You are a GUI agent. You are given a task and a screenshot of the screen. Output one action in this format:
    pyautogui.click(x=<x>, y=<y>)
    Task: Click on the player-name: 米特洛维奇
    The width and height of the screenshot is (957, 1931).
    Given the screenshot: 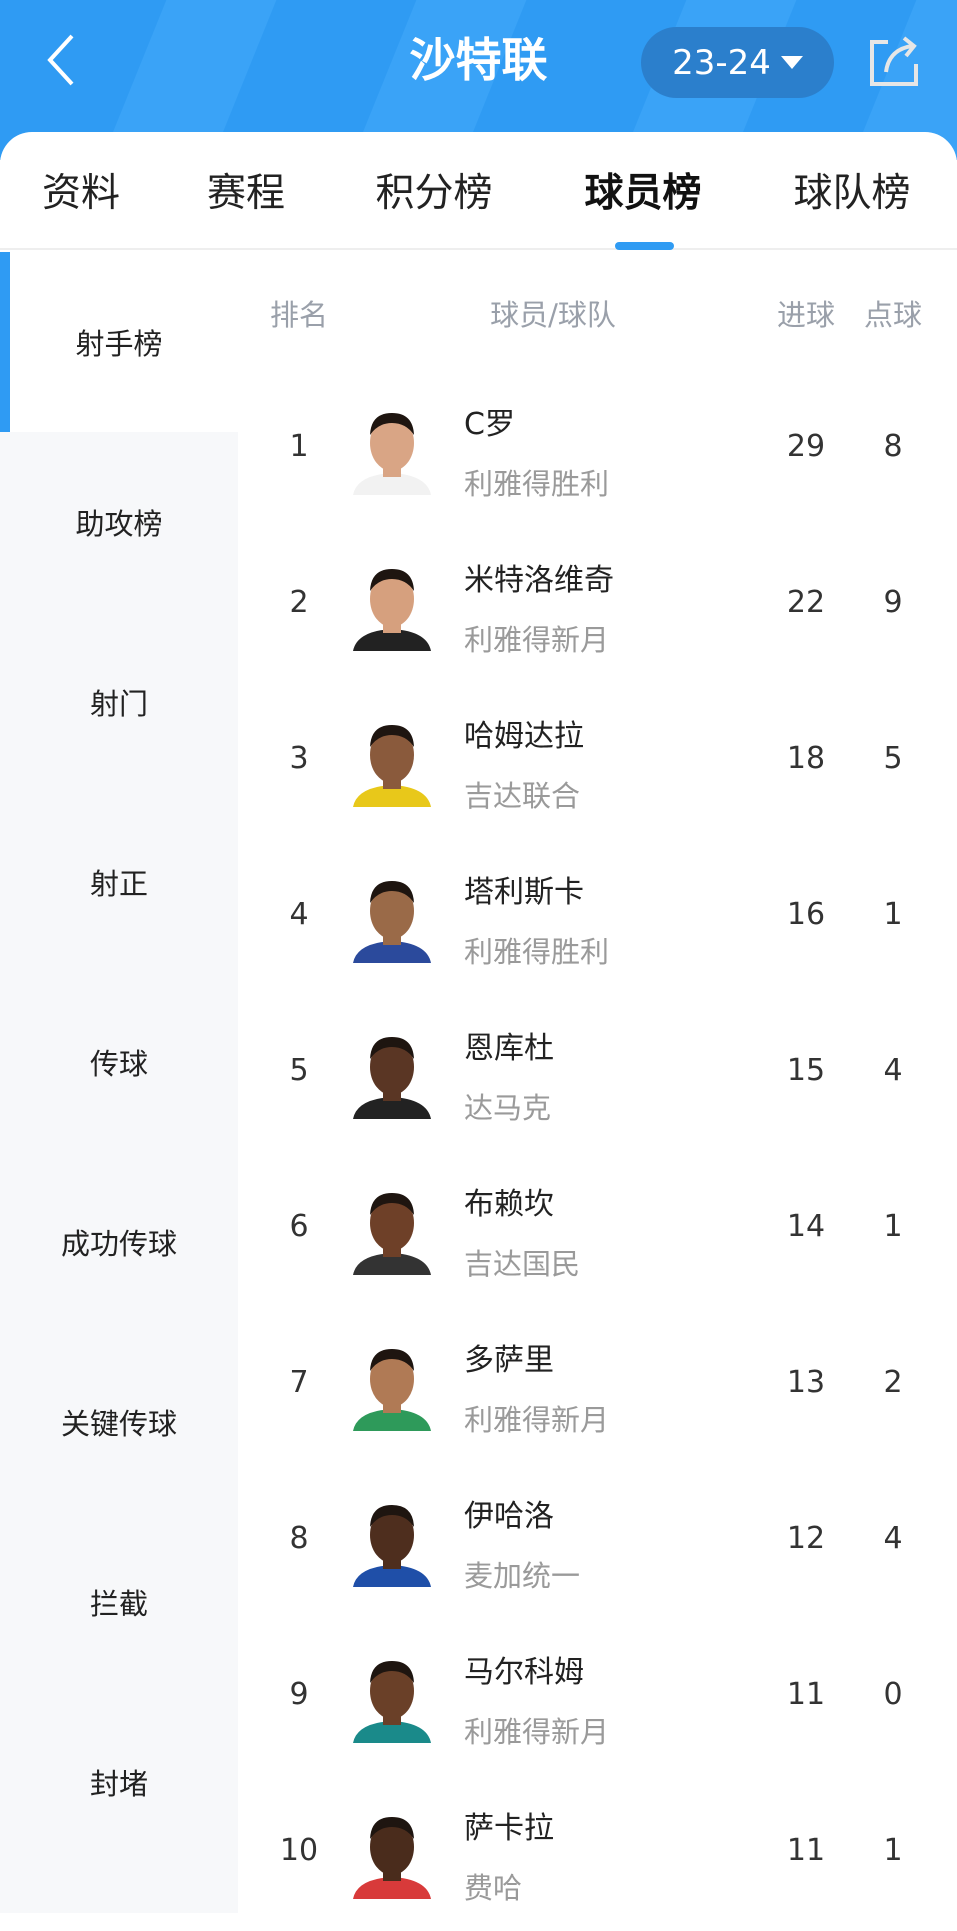 What is the action you would take?
    pyautogui.click(x=539, y=580)
    